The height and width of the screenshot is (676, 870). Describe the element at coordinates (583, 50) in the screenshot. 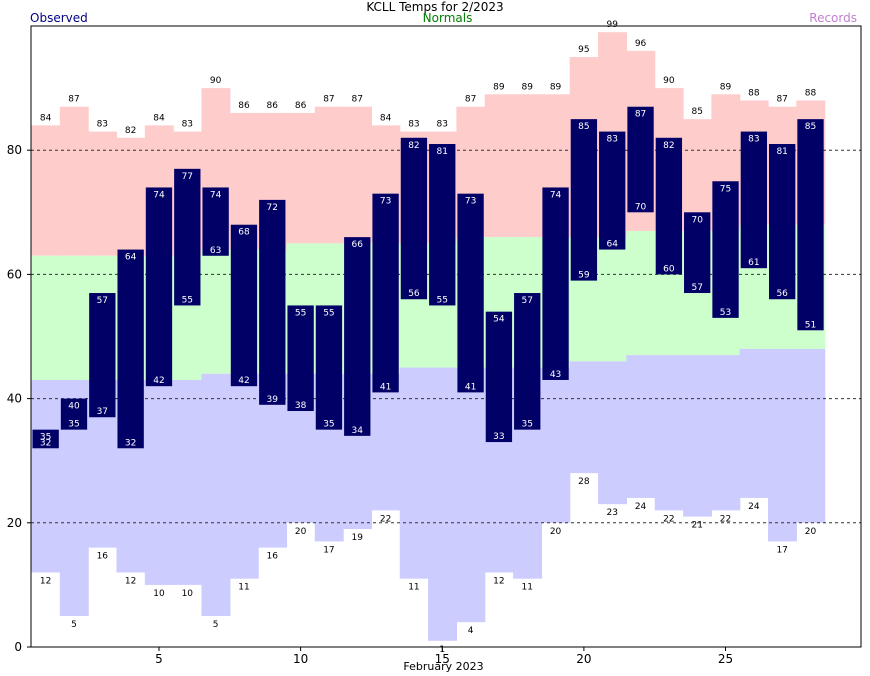

I see `record-high-label: 95` at that location.